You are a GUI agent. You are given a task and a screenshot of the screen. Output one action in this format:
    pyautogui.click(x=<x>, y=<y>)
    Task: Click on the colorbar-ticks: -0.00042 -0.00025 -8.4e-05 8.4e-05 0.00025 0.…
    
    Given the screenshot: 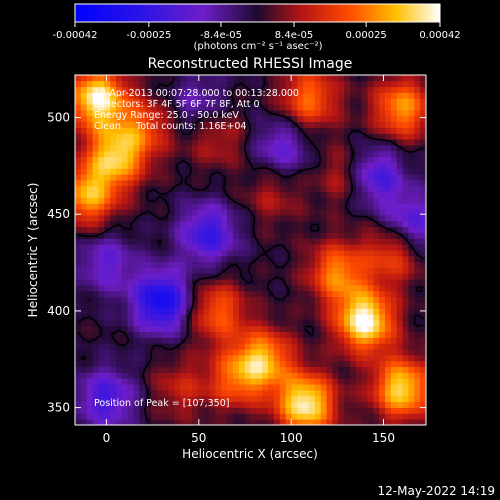 What is the action you would take?
    pyautogui.click(x=257, y=31)
    